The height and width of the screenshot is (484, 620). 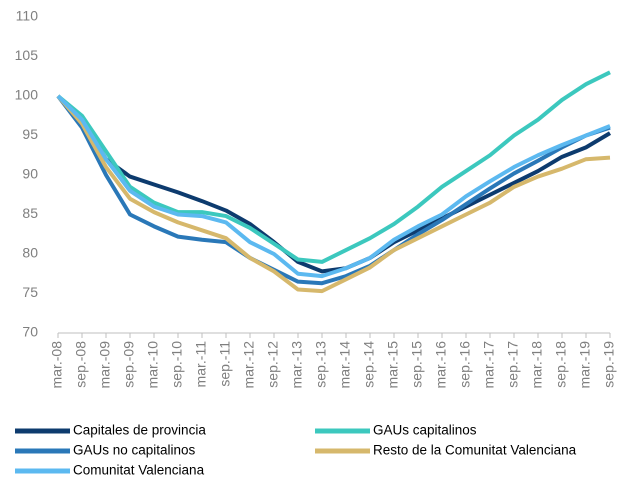 I want to click on y-tick-label: 75, so click(x=30, y=292).